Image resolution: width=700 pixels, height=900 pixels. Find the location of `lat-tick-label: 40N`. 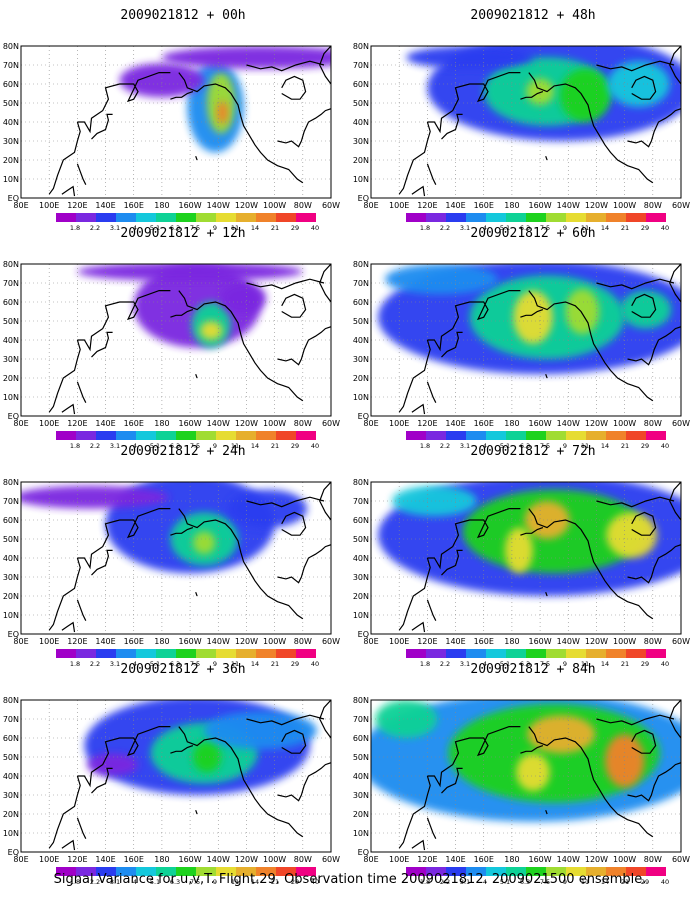

lat-tick-label: 40N is located at coordinates (11, 558).